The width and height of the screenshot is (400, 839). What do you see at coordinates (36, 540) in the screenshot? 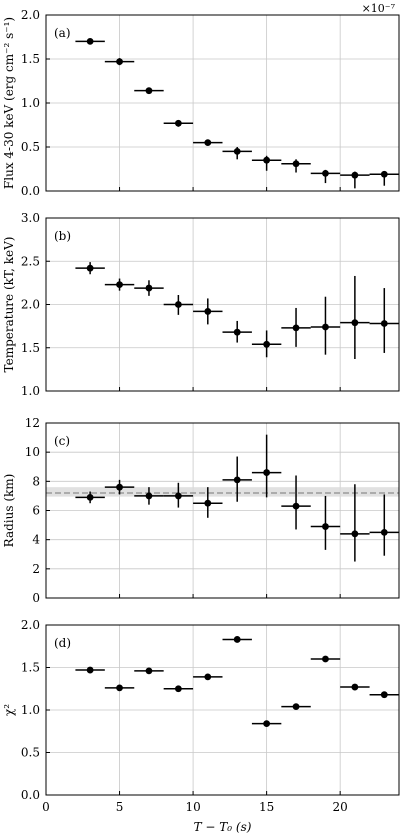
I see `y-tick-label: 4` at bounding box center [36, 540].